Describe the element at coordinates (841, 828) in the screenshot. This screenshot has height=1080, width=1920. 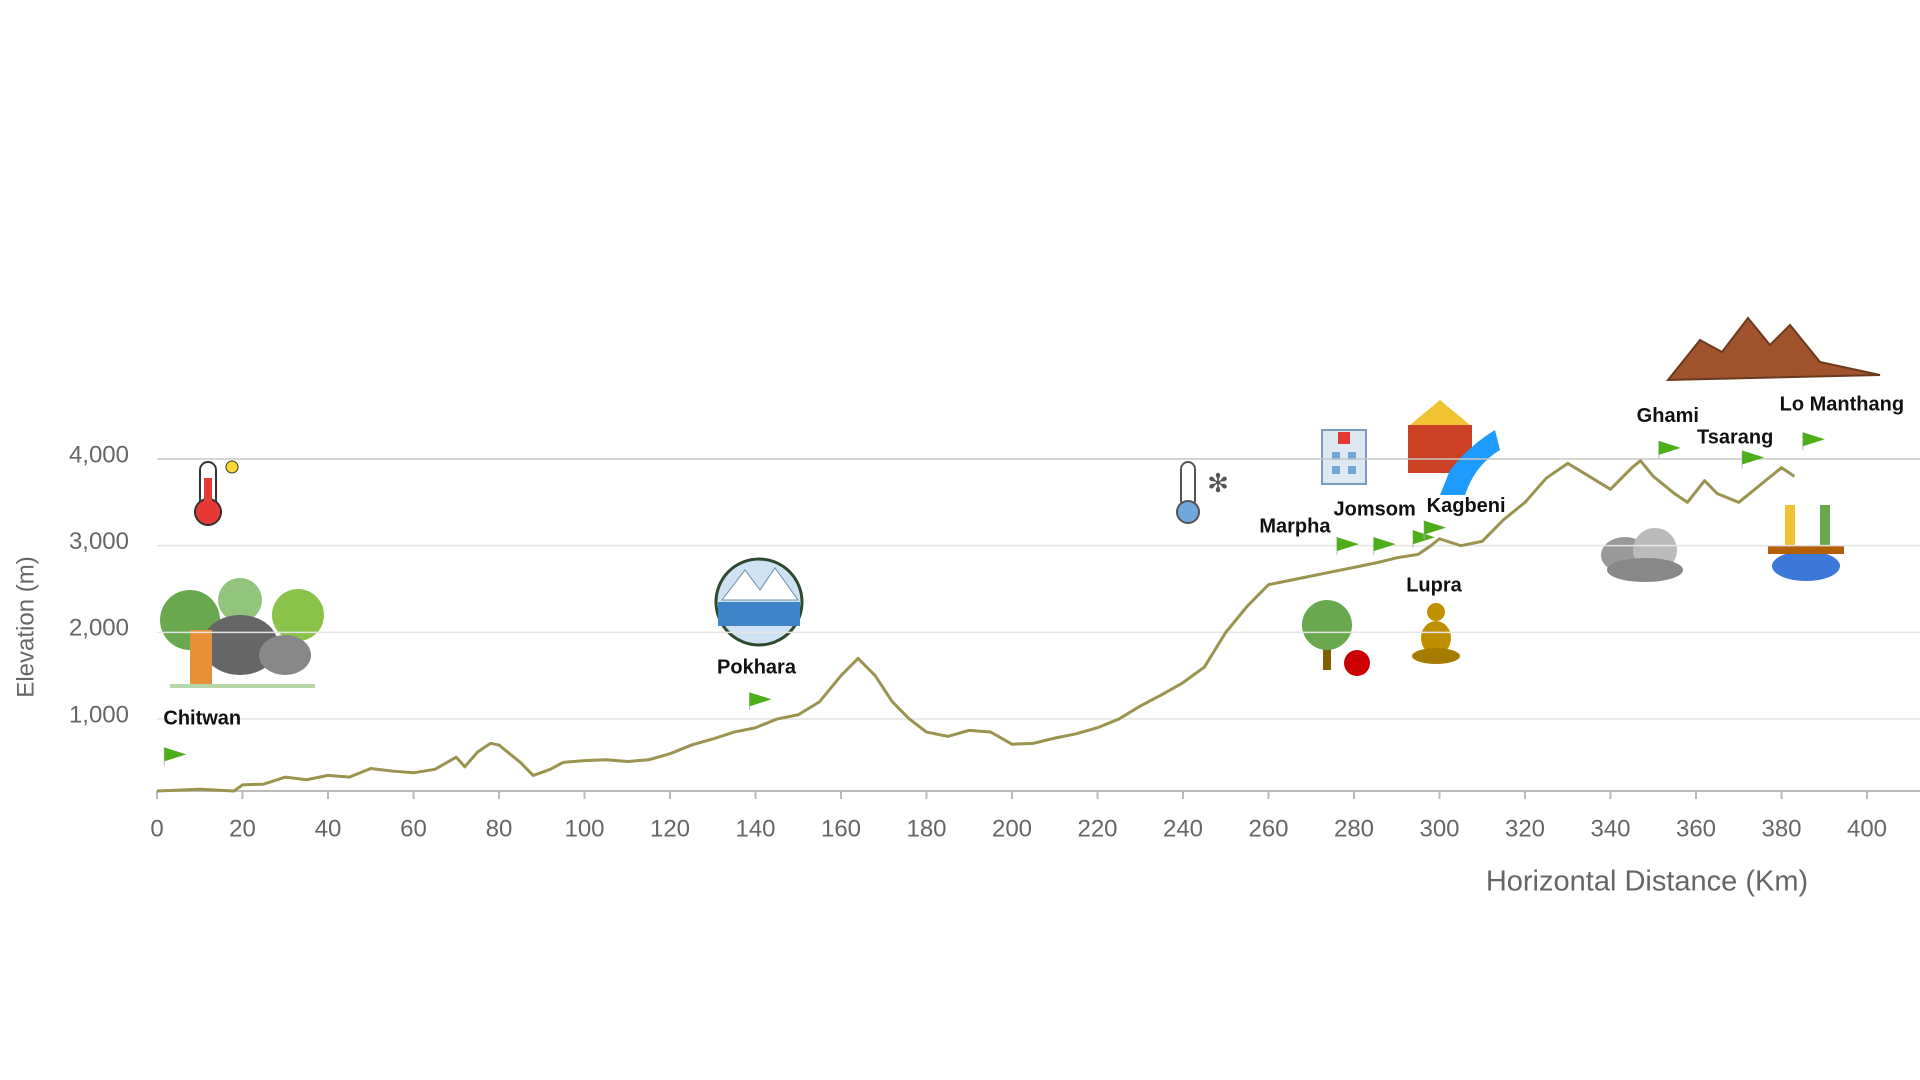
I see `x-tick-label: 160` at that location.